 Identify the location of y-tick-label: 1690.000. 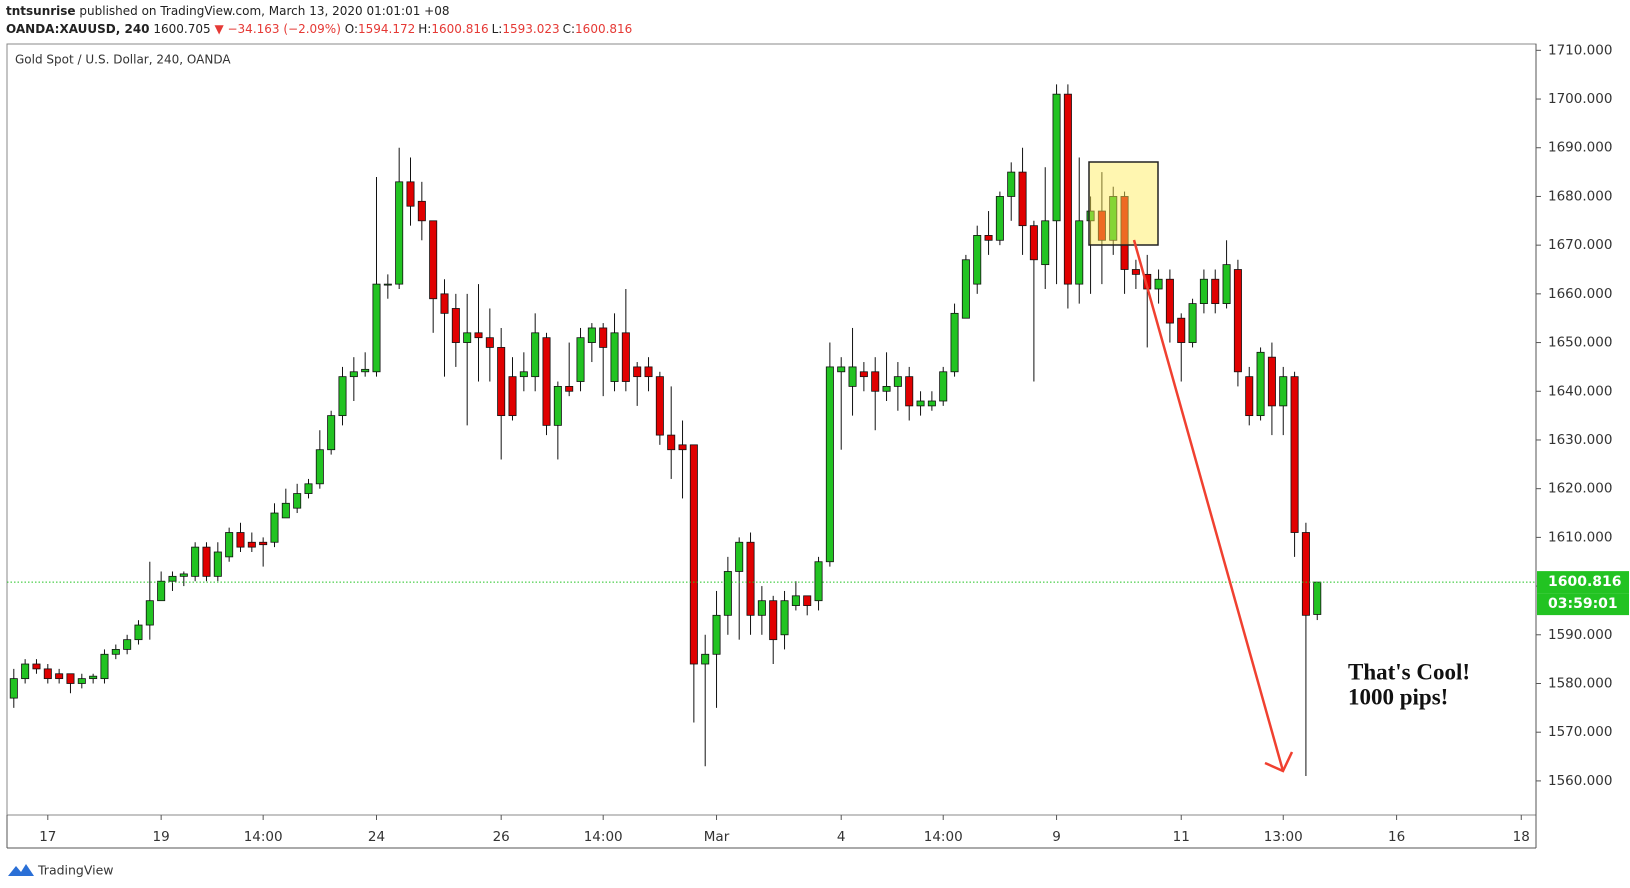
(1580, 148).